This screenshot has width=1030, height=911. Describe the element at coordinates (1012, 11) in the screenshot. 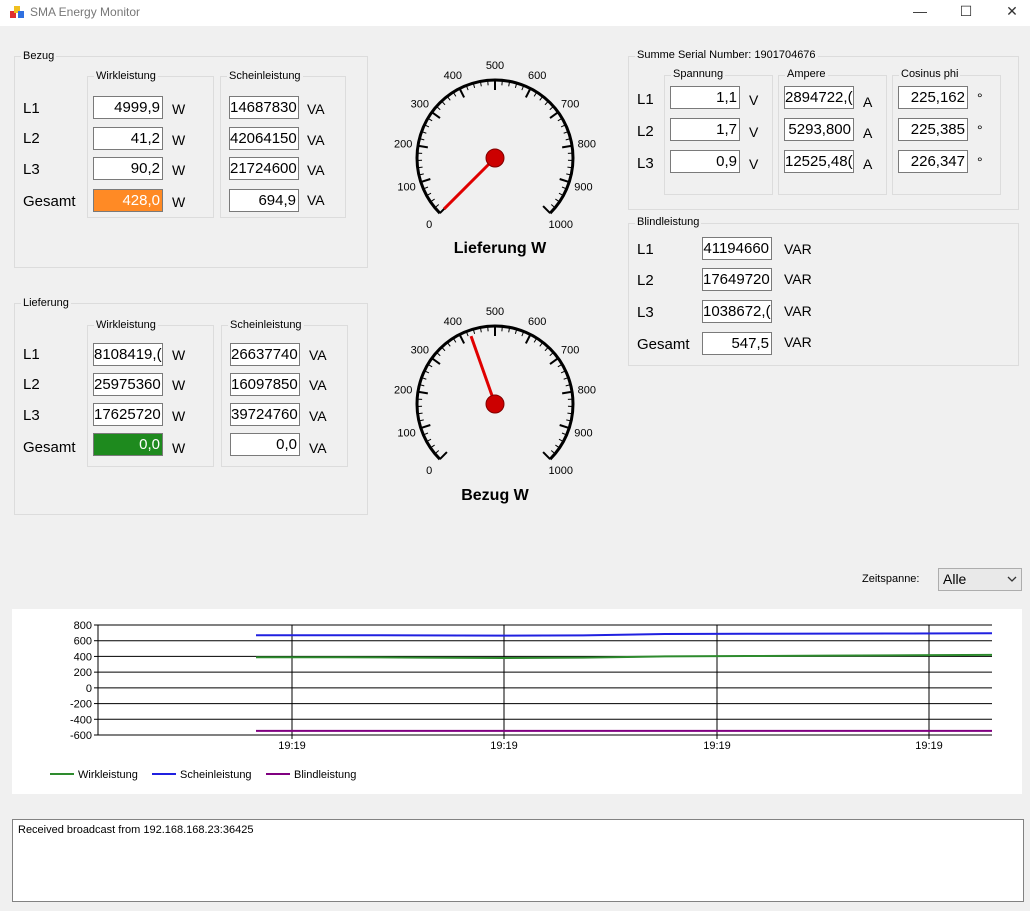

I see `close-button: ✕` at that location.